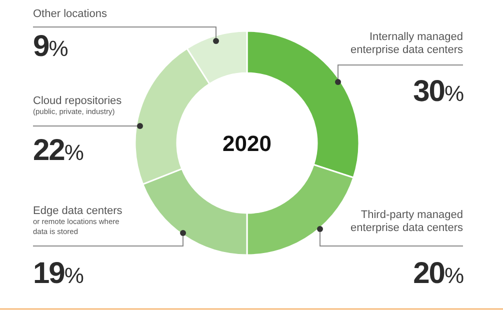  Describe the element at coordinates (438, 91) in the screenshot. I see `data-label: 30%` at that location.